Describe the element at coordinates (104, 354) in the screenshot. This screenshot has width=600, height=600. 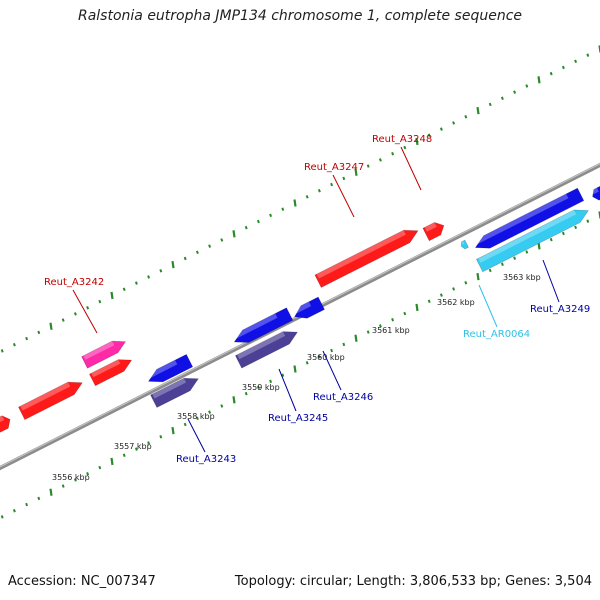
I see `gene-arrow-Reut_A3242` at that location.